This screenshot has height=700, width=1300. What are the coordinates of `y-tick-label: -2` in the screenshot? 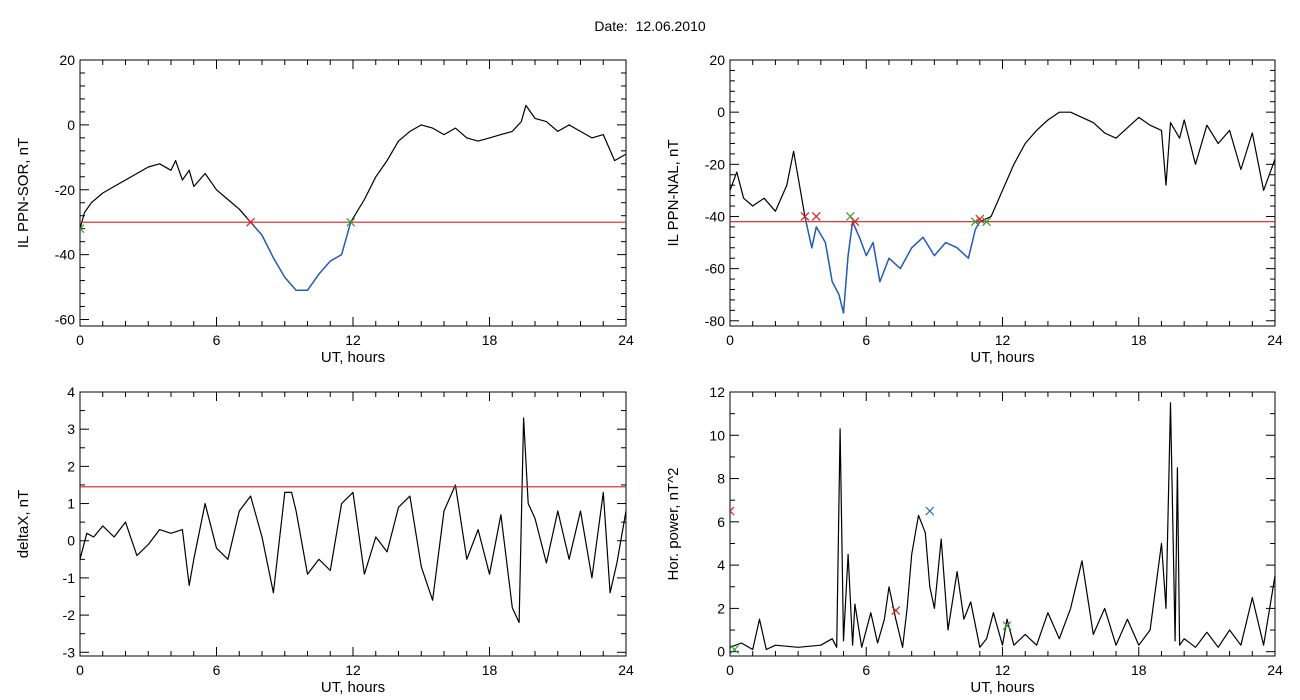 It's located at (69, 615).